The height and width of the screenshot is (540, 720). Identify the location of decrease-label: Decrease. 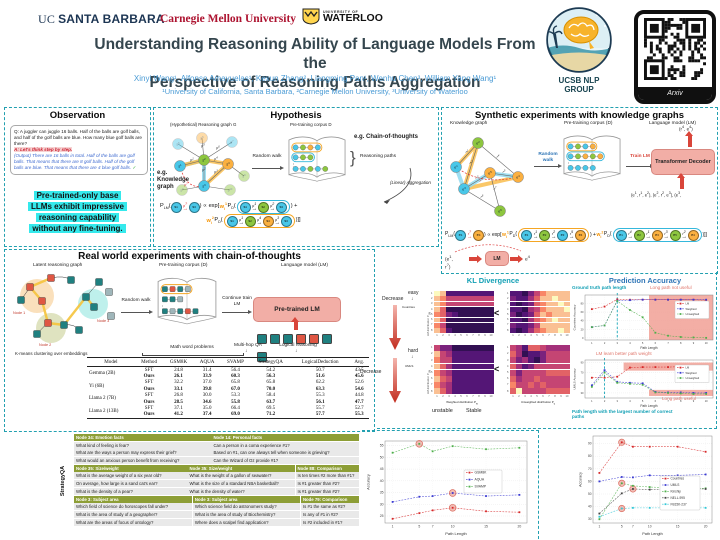
(393, 299).